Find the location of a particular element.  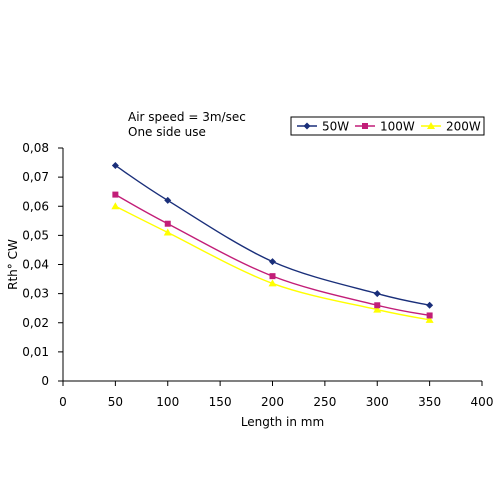

annotation-line: Air speed = 3m/sec is located at coordinates (187, 117).